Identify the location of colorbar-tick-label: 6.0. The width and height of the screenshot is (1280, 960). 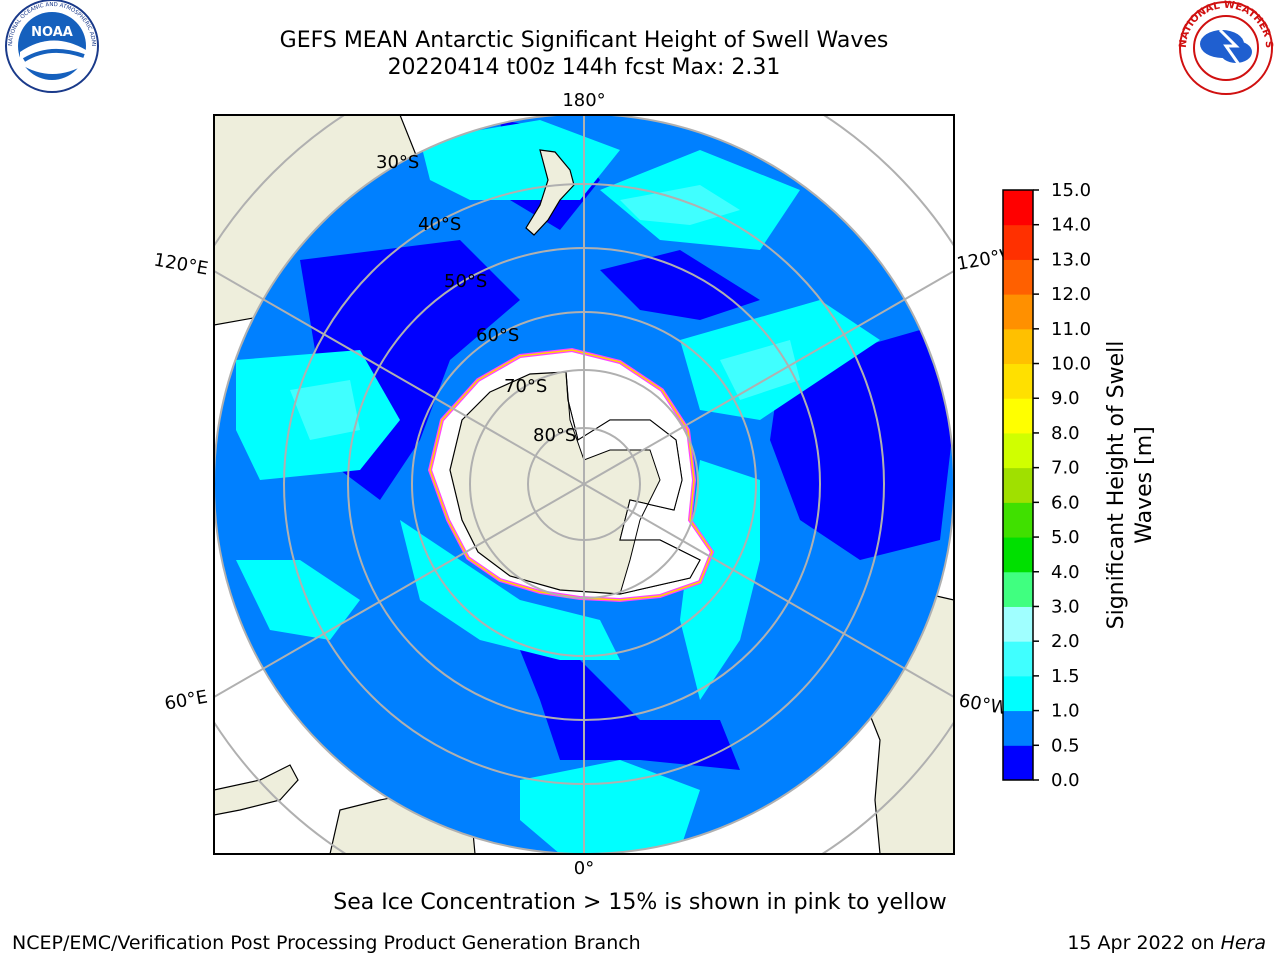
(1065, 502).